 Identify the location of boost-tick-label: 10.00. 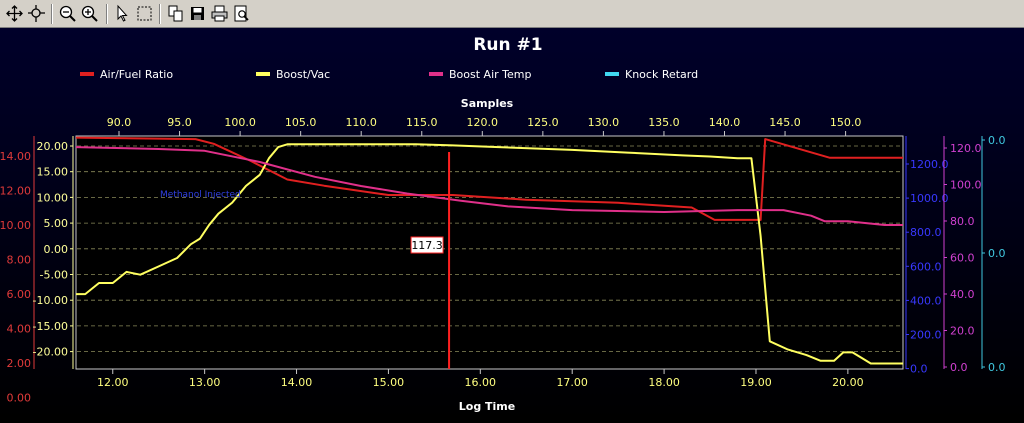
(53, 197).